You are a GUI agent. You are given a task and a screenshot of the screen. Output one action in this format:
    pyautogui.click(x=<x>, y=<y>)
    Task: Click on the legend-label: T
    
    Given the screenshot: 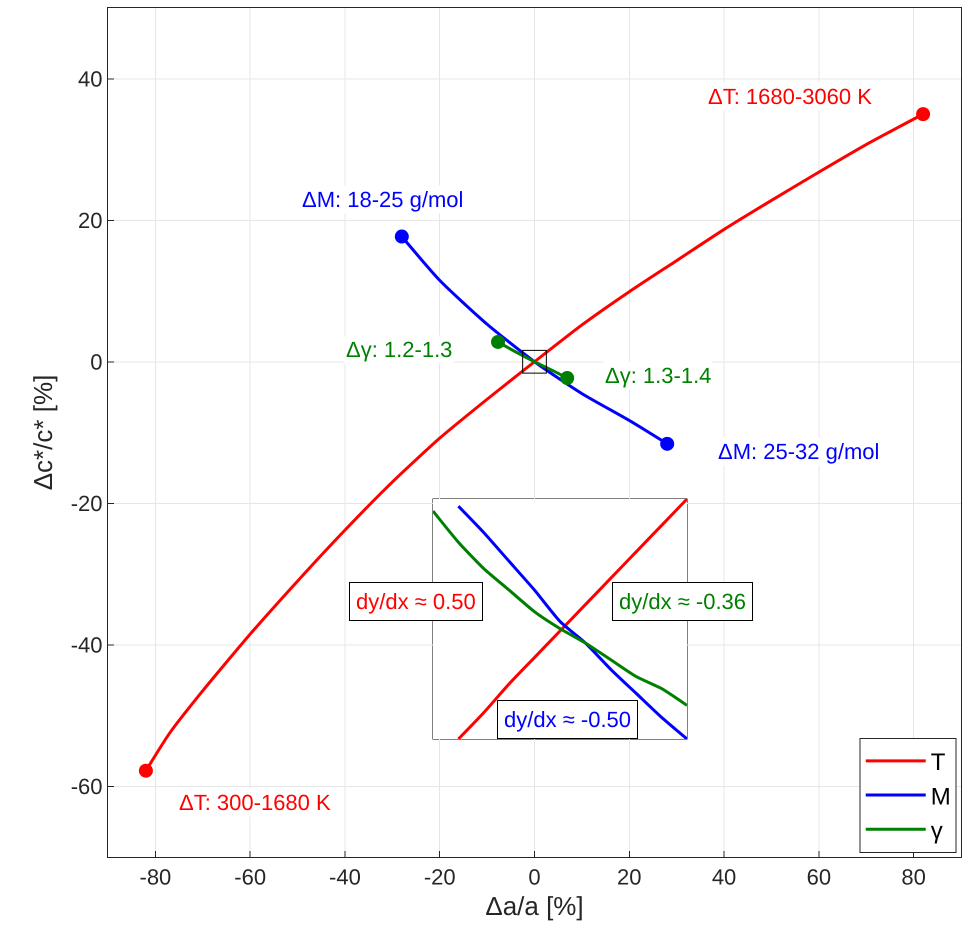 What is the action you would take?
    pyautogui.click(x=938, y=762)
    